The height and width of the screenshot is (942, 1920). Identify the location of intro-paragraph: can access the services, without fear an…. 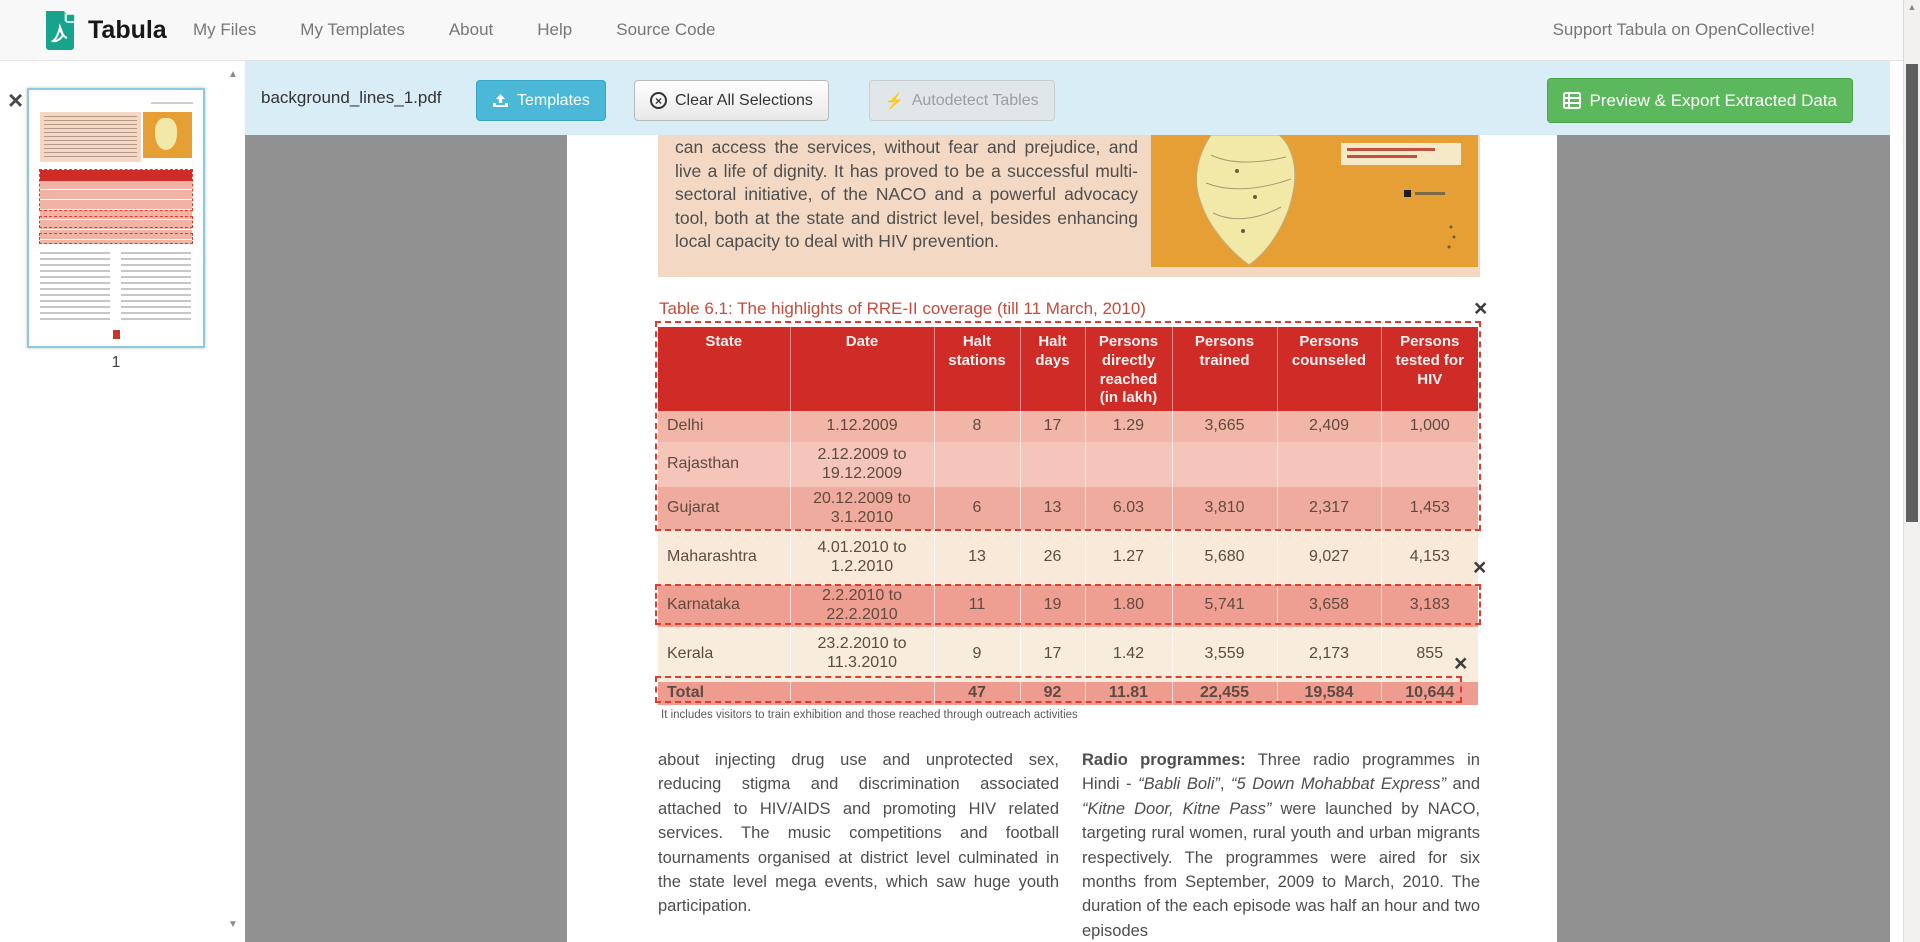
(906, 194).